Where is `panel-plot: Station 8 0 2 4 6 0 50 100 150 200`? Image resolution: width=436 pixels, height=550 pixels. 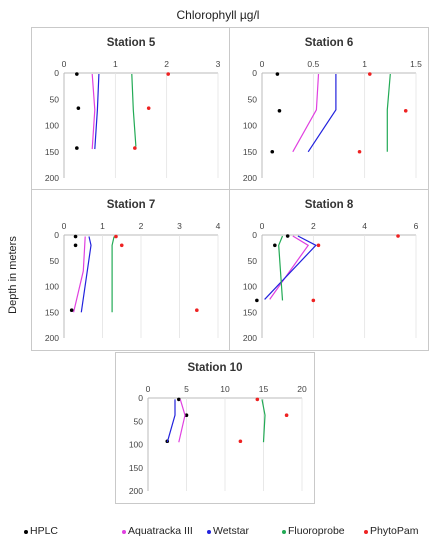
panel-plot: Station 8 0 2 4 6 0 50 100 150 200 is located at coordinates (331, 271).